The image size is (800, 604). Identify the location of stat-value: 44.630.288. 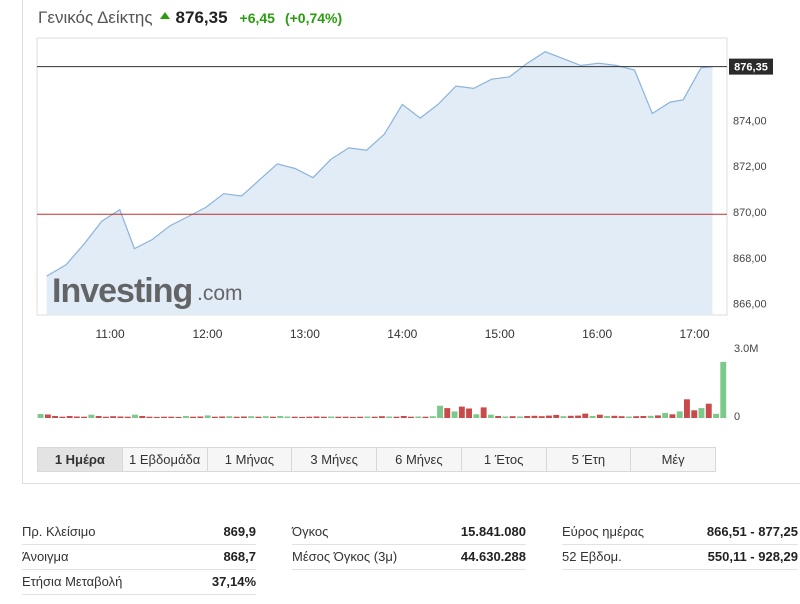
(493, 556).